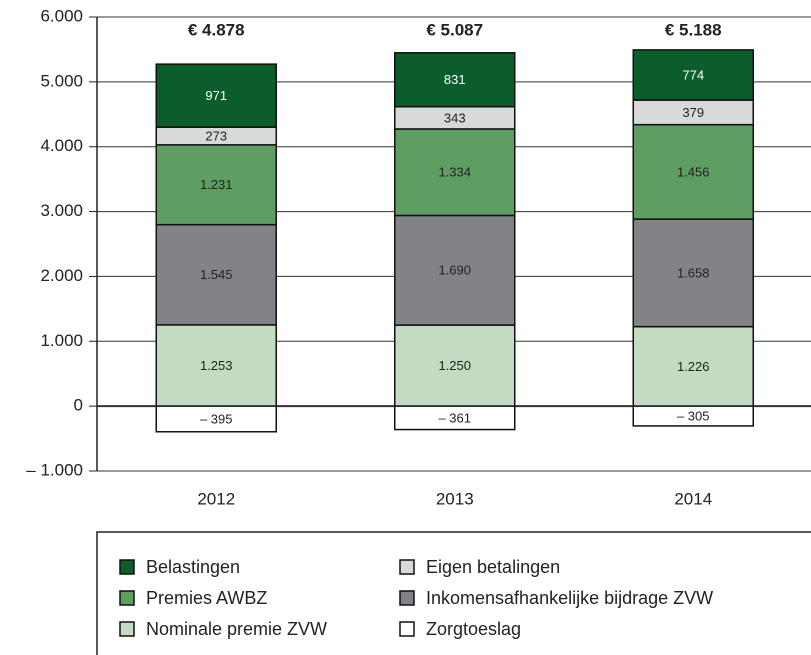  Describe the element at coordinates (693, 29) in the screenshot. I see `total-label: € 5.188` at that location.